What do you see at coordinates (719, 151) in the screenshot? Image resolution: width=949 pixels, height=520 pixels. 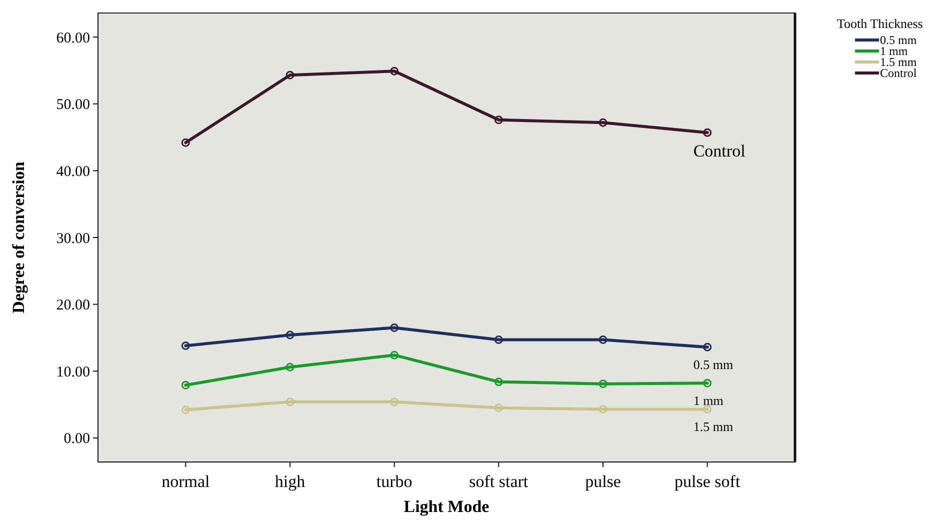 I see `text: Control` at bounding box center [719, 151].